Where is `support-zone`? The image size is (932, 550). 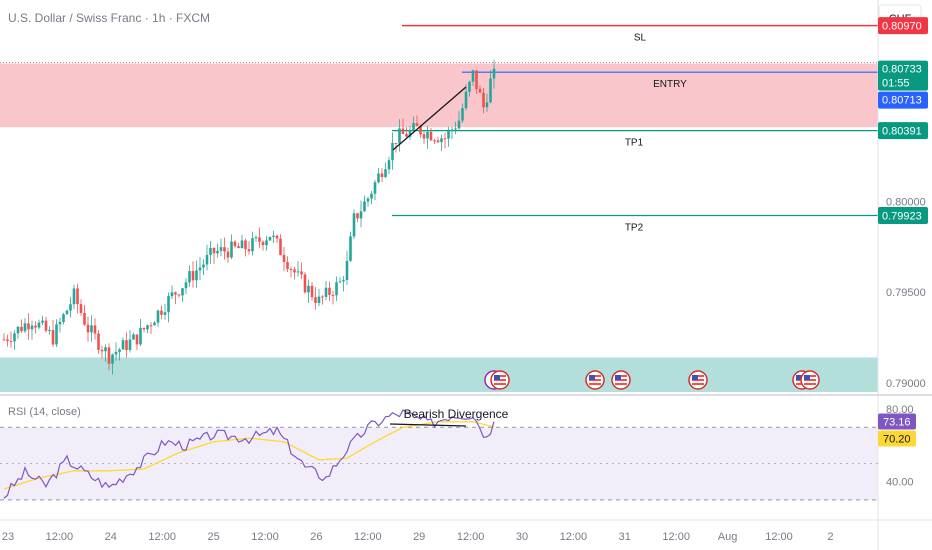
support-zone is located at coordinates (439, 374).